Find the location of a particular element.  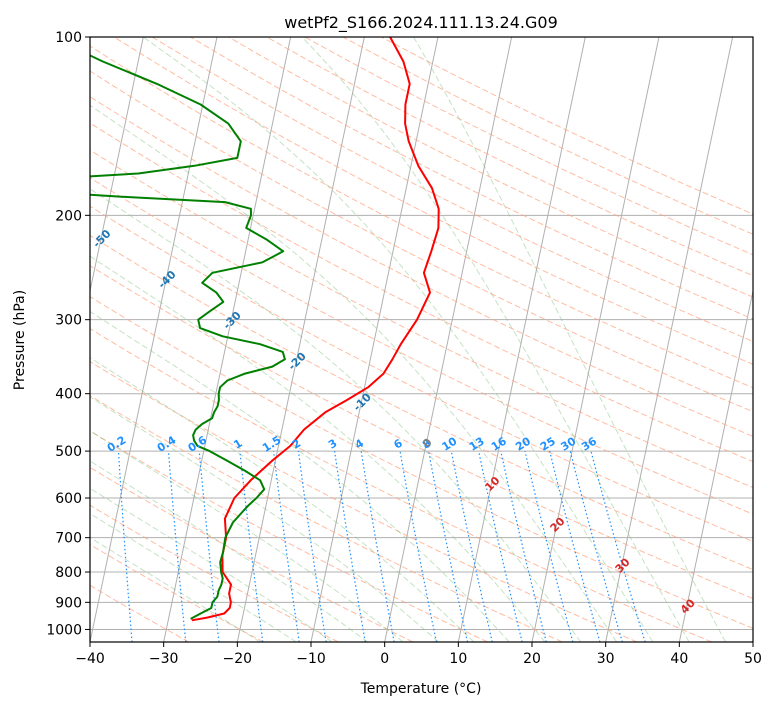

x-tick-label: −20 is located at coordinates (238, 659).